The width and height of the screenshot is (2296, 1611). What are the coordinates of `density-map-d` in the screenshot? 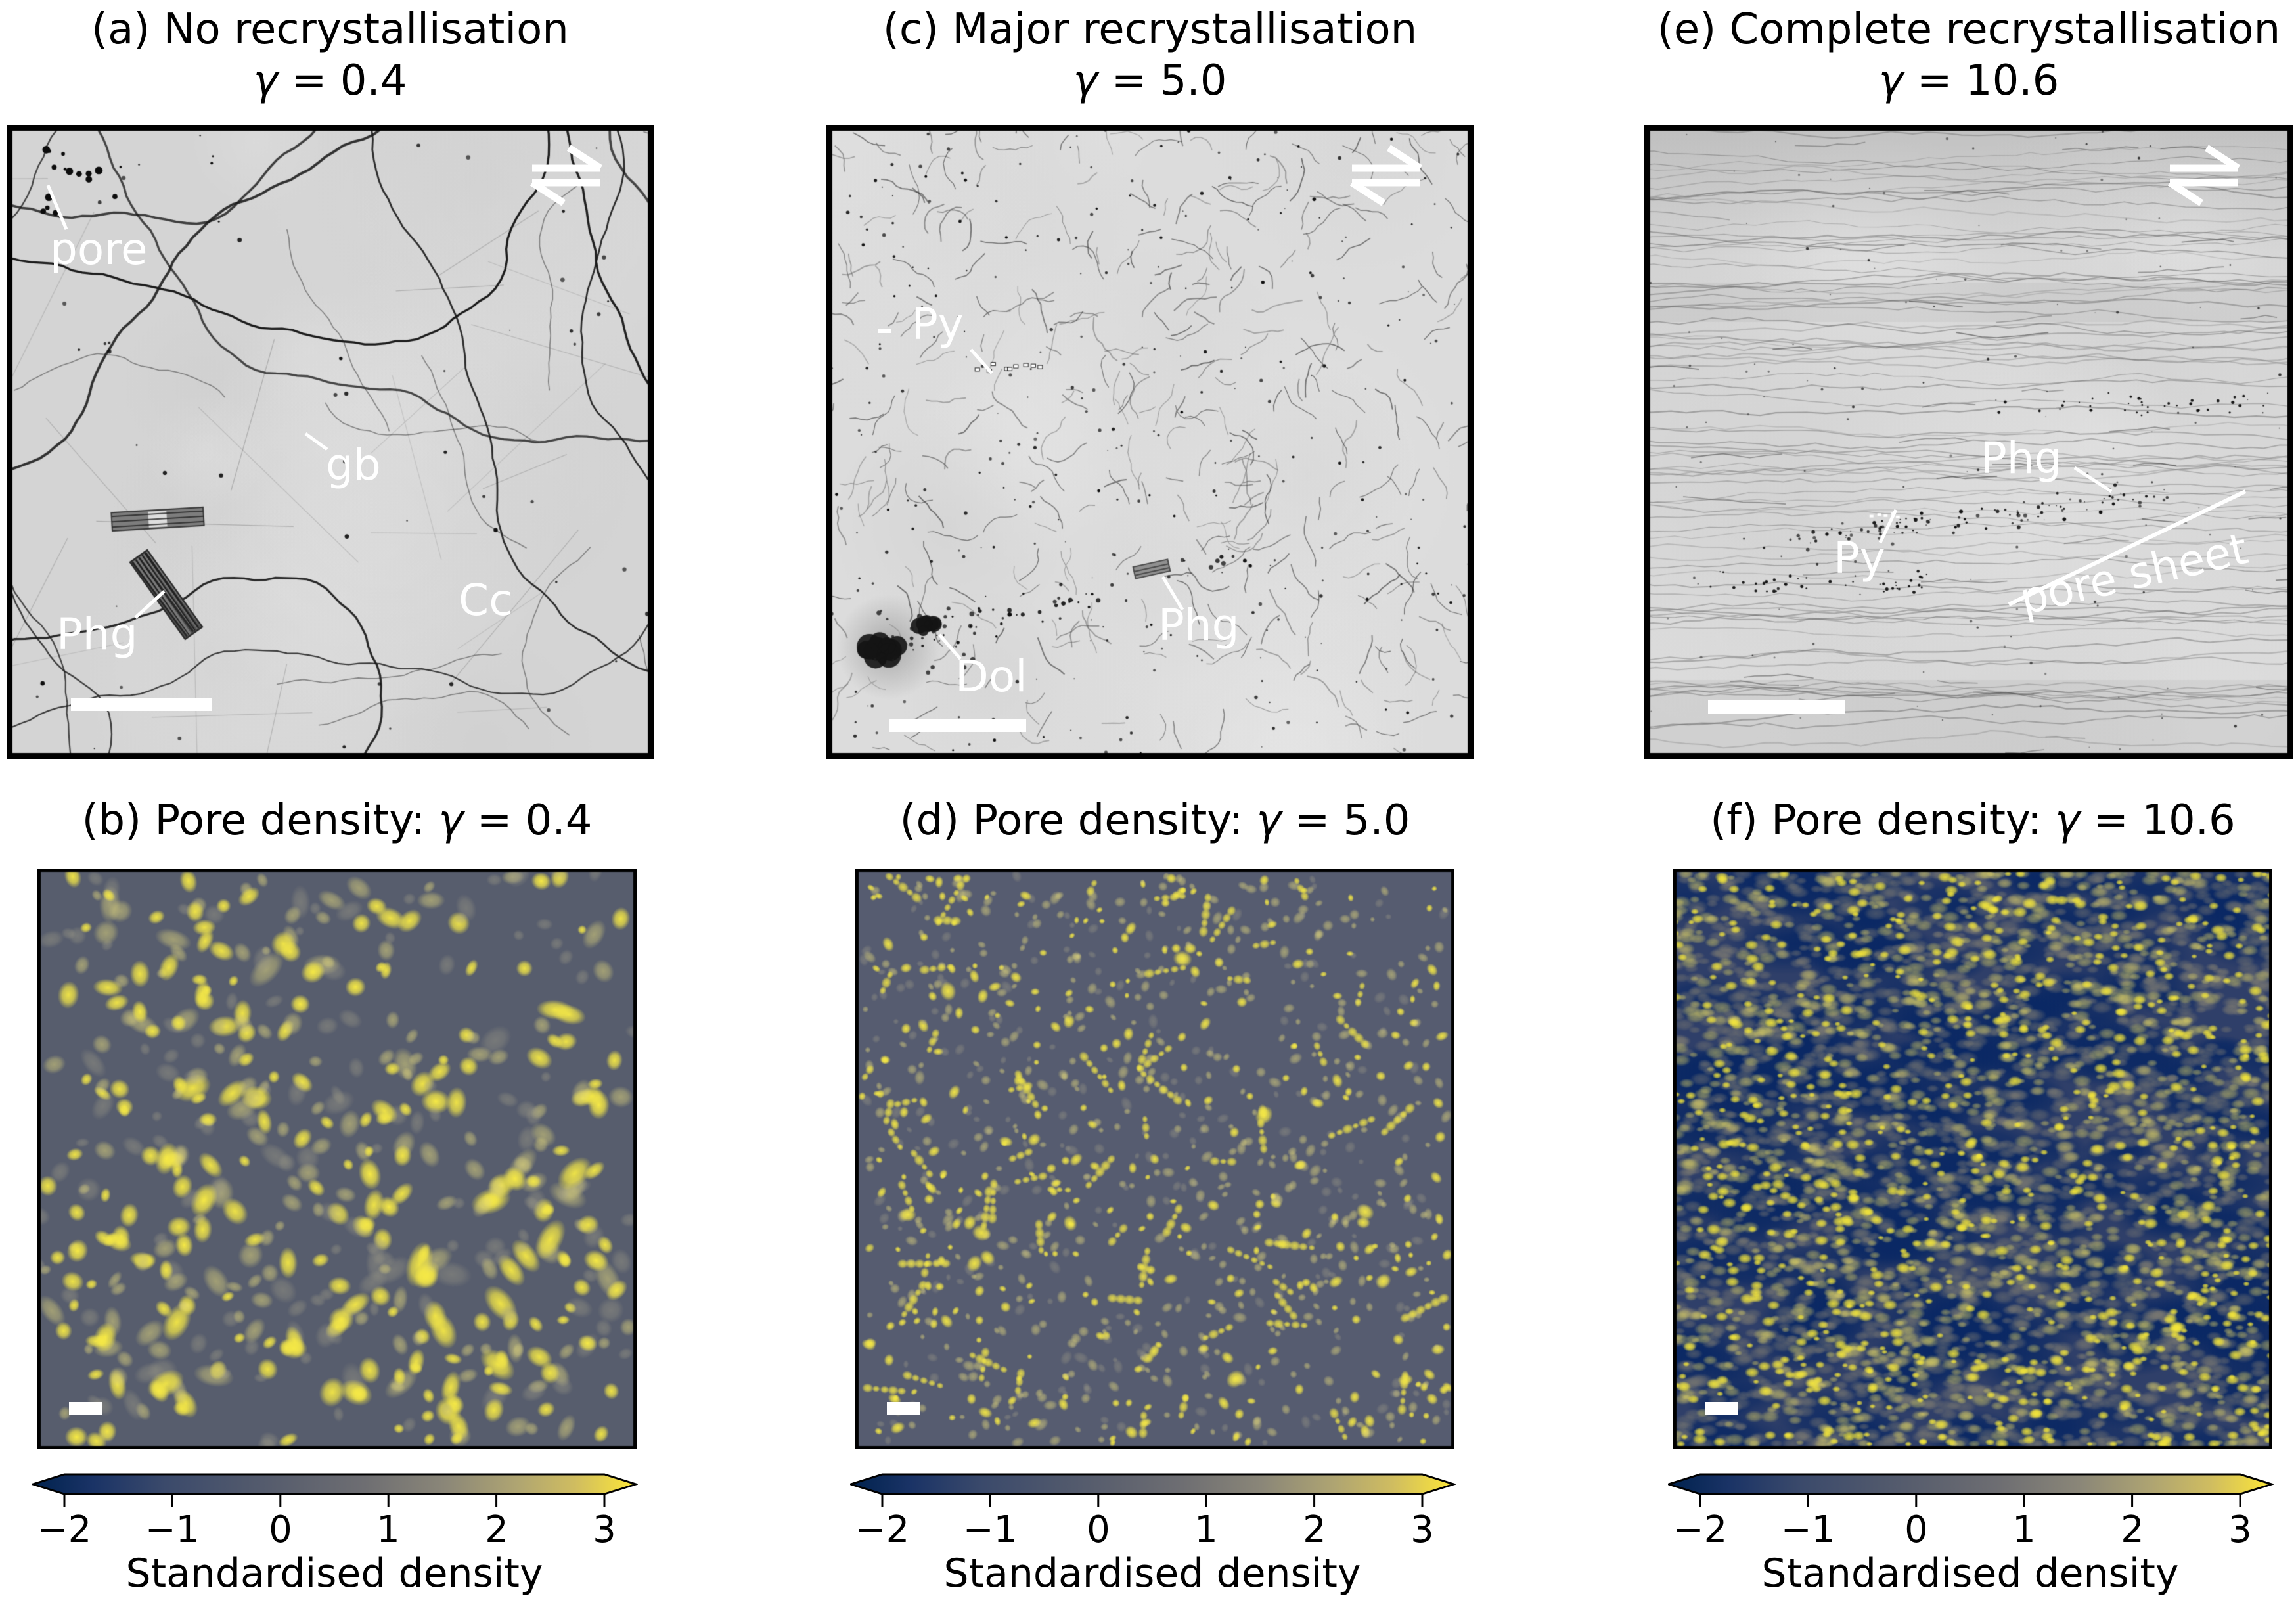 It's located at (1154, 1159).